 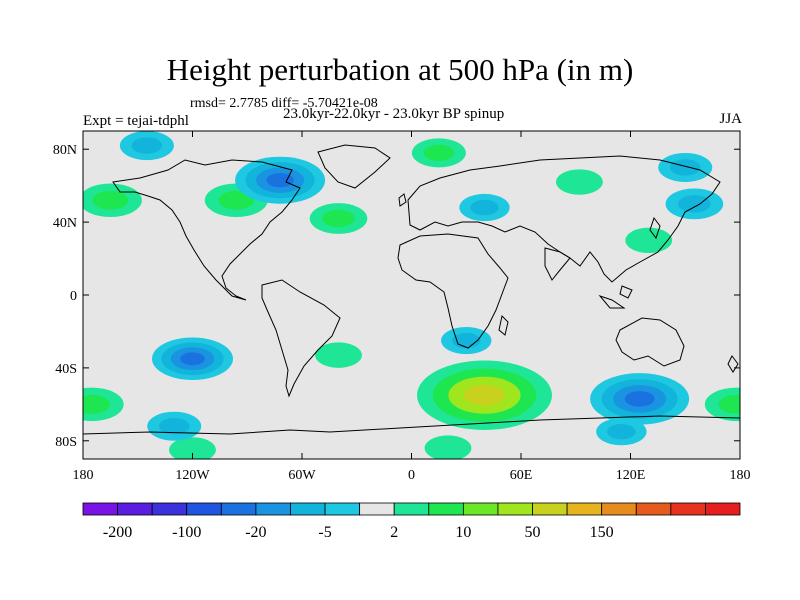 I want to click on y-tick-label: 80N, so click(x=65, y=150).